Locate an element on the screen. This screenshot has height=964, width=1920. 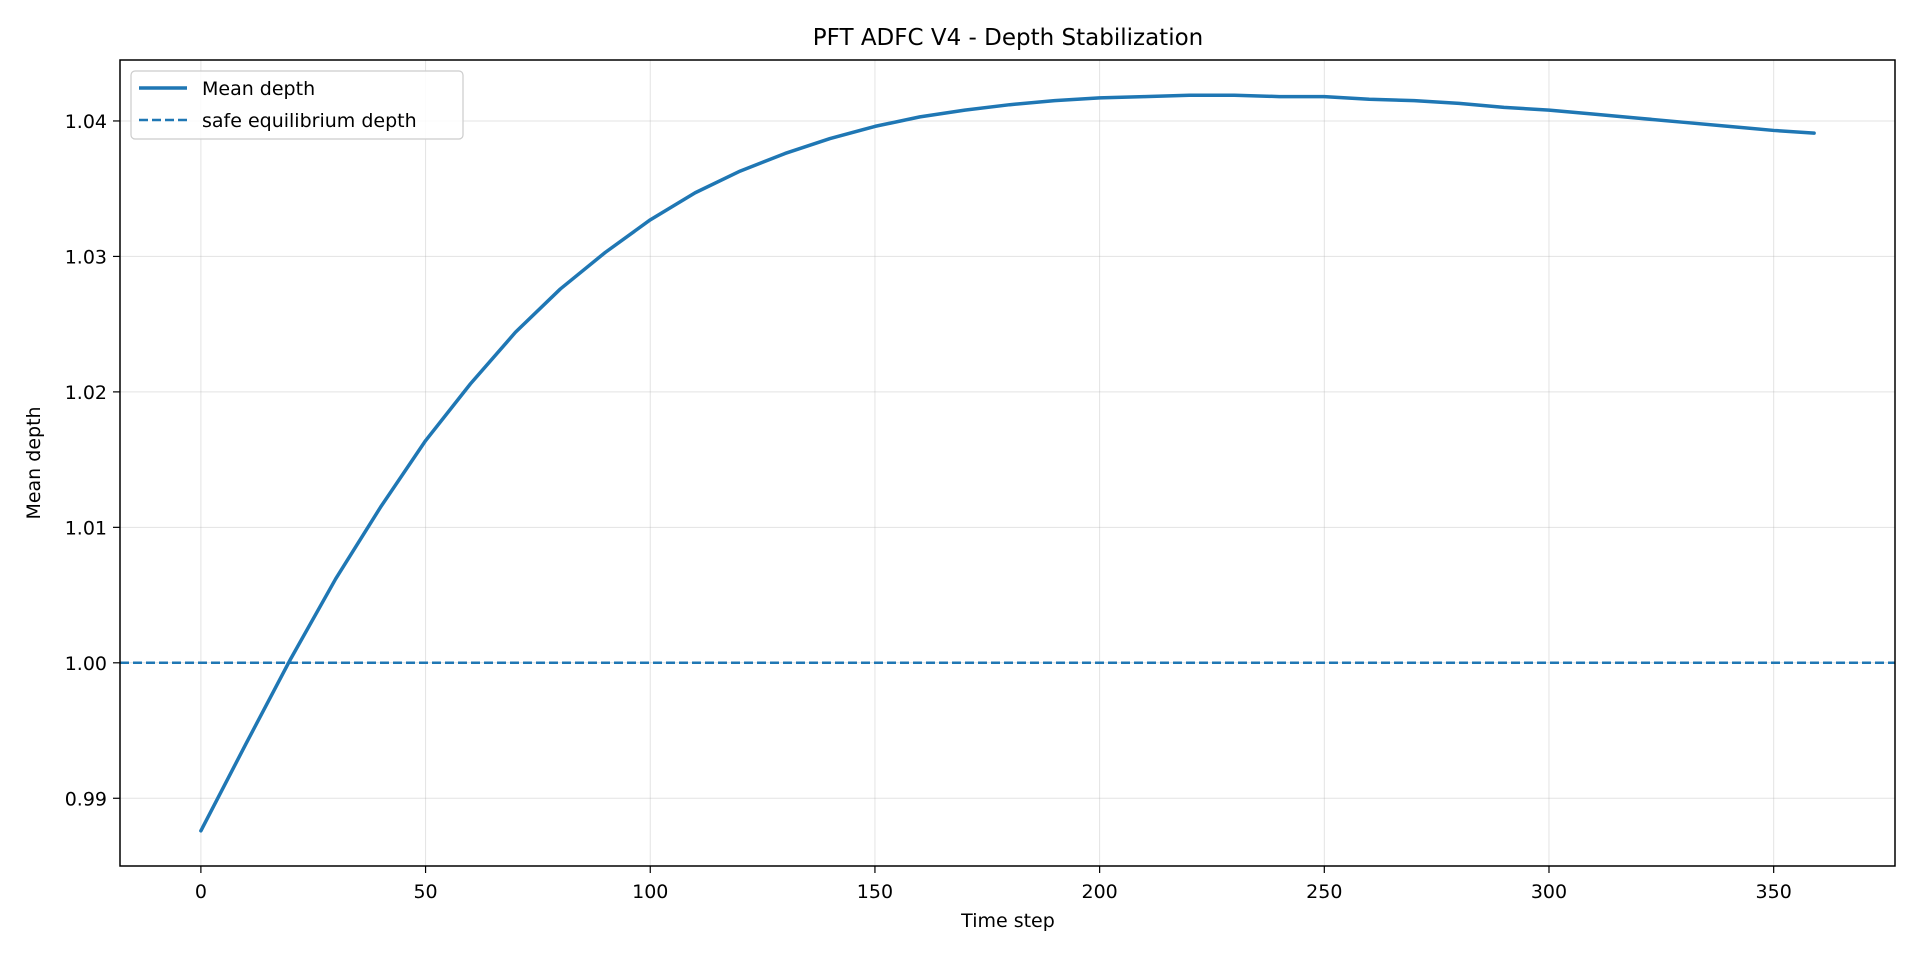
y-tick-label: 0.99 is located at coordinates (86, 799).